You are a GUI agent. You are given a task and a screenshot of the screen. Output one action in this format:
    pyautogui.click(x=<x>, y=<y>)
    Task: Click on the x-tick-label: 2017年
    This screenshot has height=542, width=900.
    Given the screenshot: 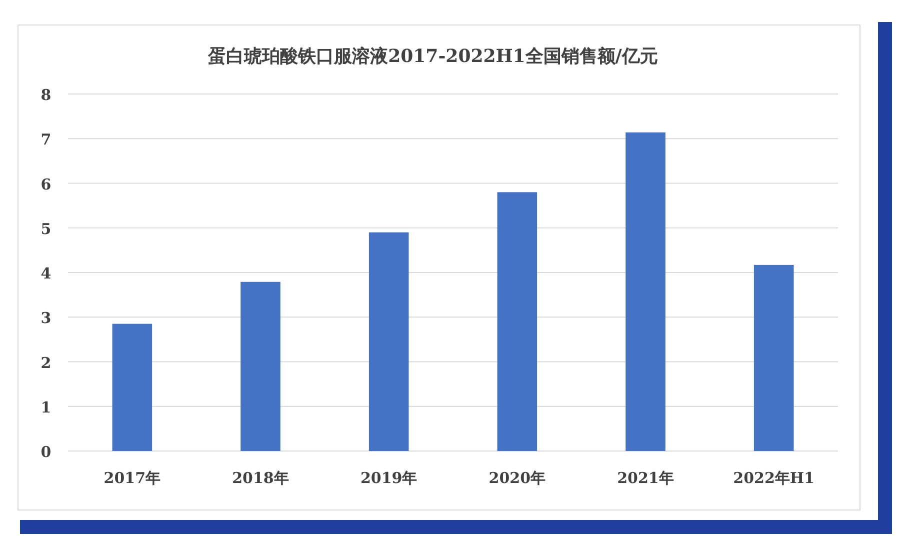 What is the action you would take?
    pyautogui.click(x=132, y=478)
    